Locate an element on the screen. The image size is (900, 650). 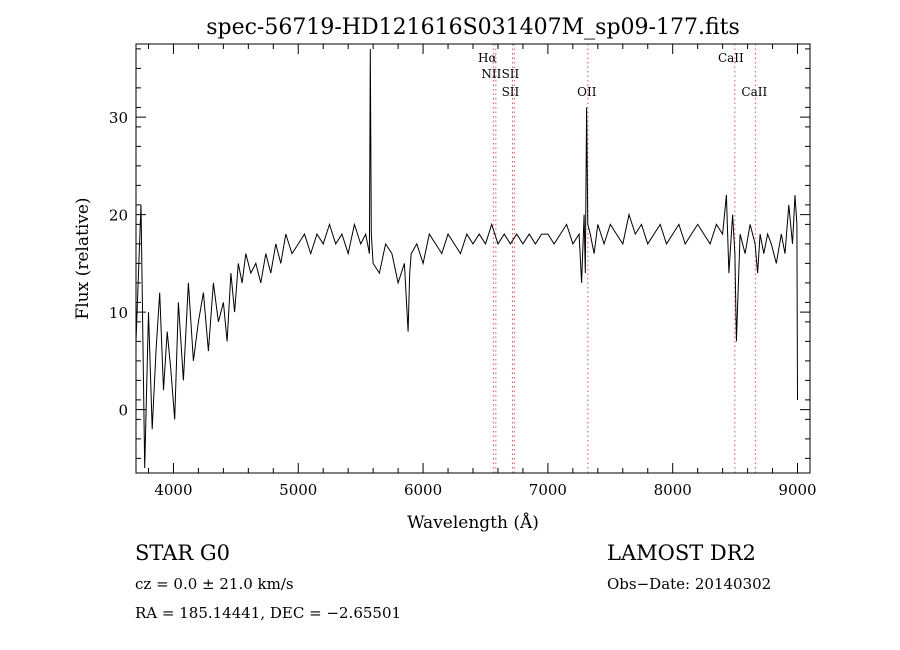
spectral-line-label: Hα is located at coordinates (487, 58).